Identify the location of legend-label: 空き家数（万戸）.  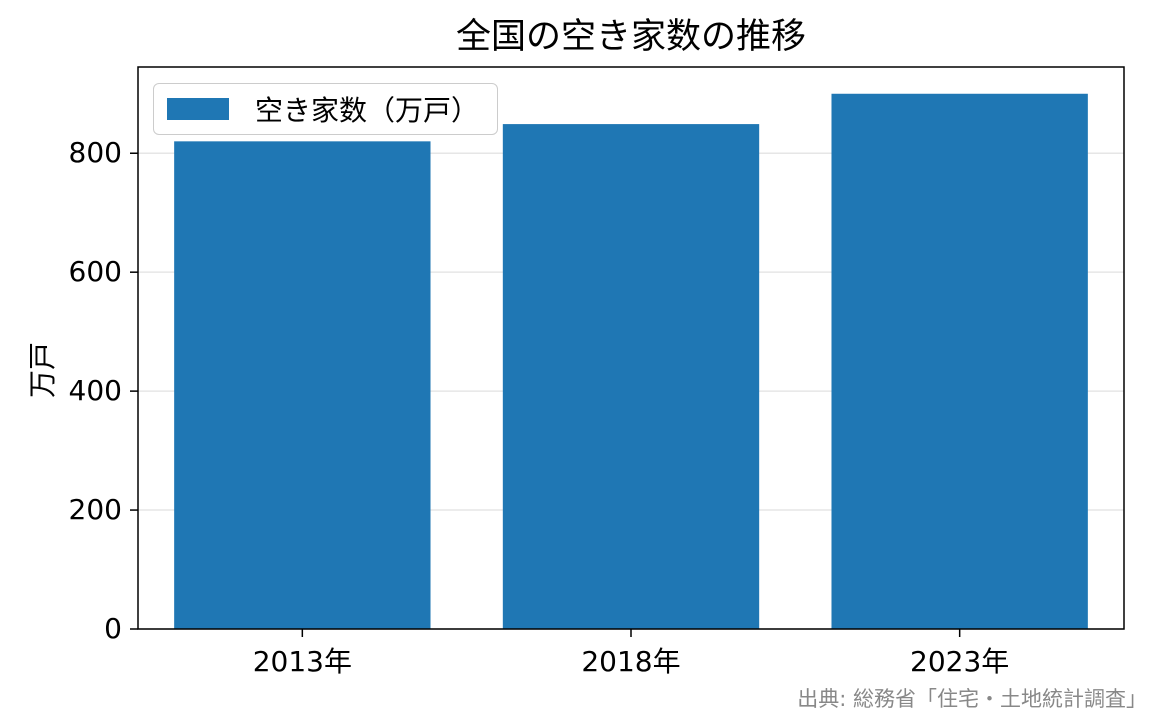
(367, 110).